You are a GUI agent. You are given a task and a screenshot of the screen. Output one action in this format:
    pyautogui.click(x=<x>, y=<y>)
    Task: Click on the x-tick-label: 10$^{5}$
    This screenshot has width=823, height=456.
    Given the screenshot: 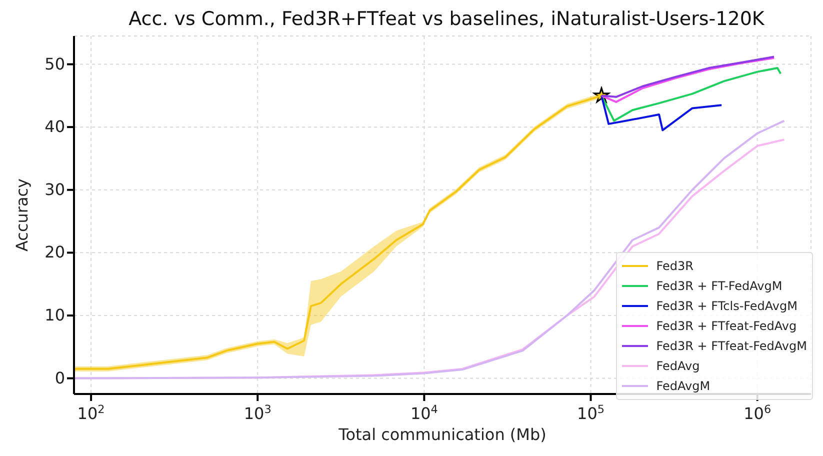 What is the action you would take?
    pyautogui.click(x=590, y=412)
    